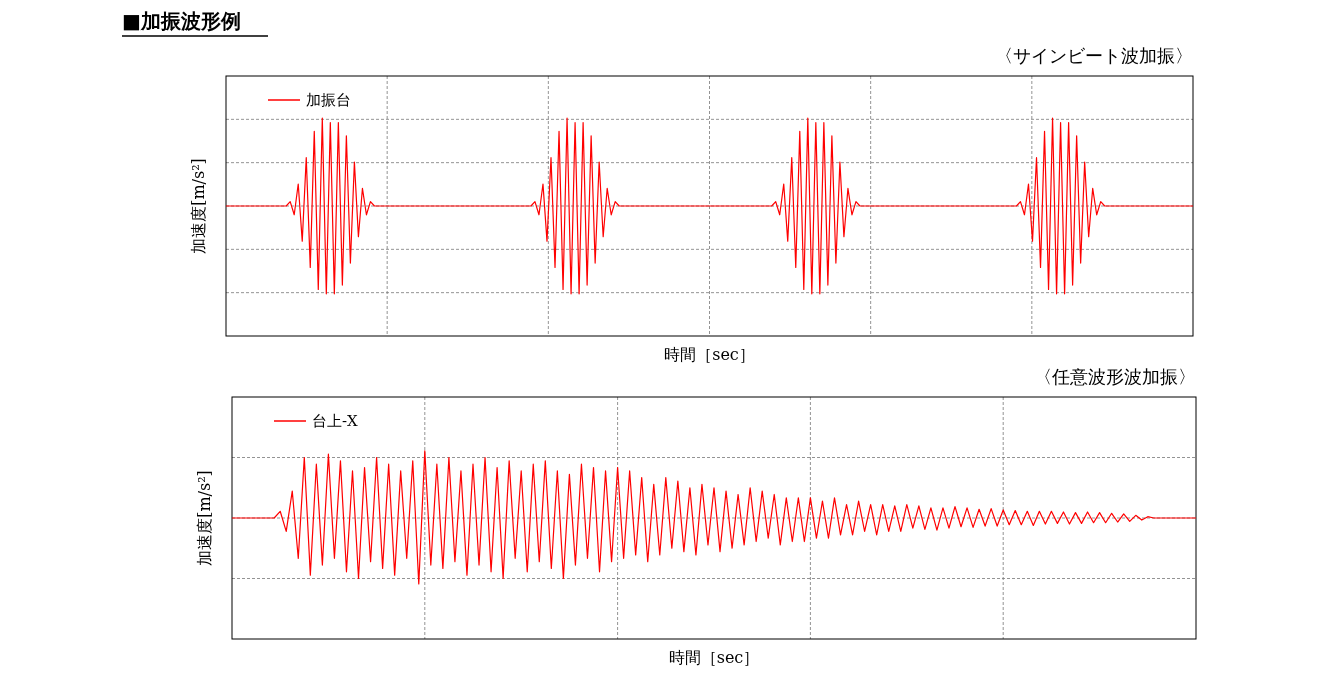  What do you see at coordinates (1094, 55) in the screenshot?
I see `chart-subtitle: 〈サインビート波加振〉` at bounding box center [1094, 55].